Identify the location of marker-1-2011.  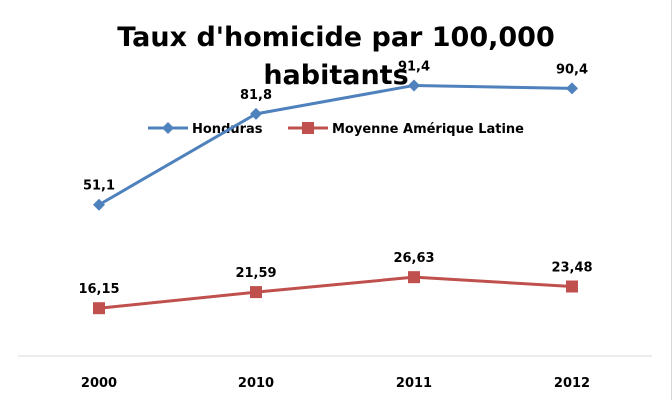
(414, 277).